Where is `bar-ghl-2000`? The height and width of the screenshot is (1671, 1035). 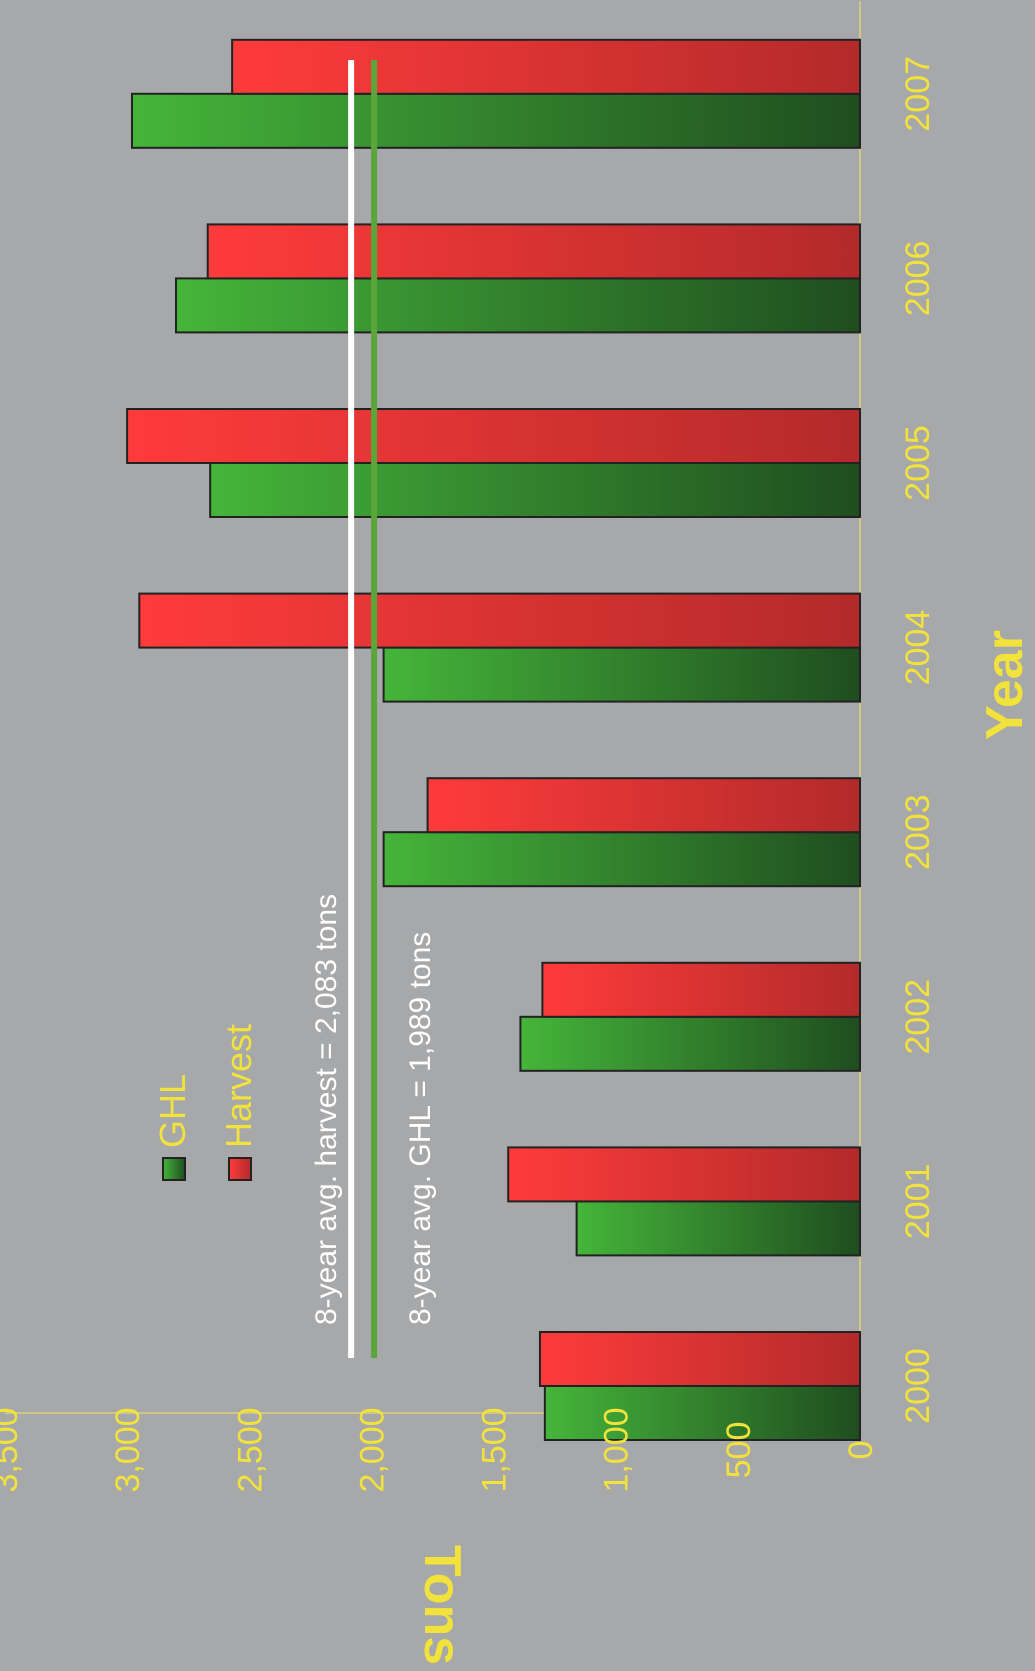 bar-ghl-2000 is located at coordinates (702, 1413).